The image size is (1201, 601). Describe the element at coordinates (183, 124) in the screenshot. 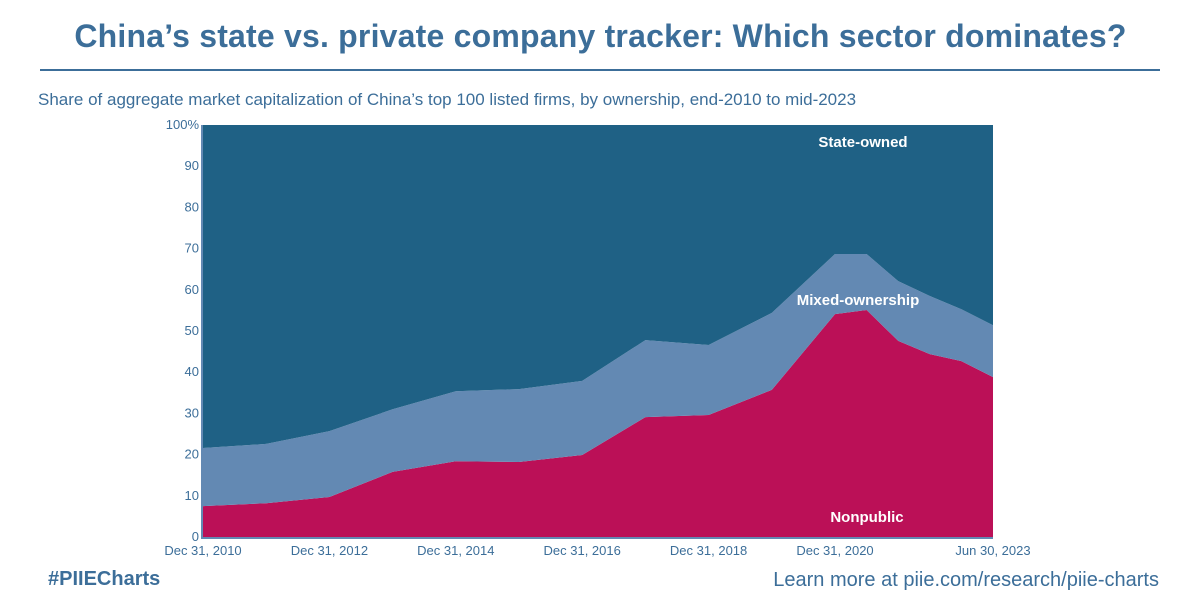

I see `y-tick-label: 100%` at that location.